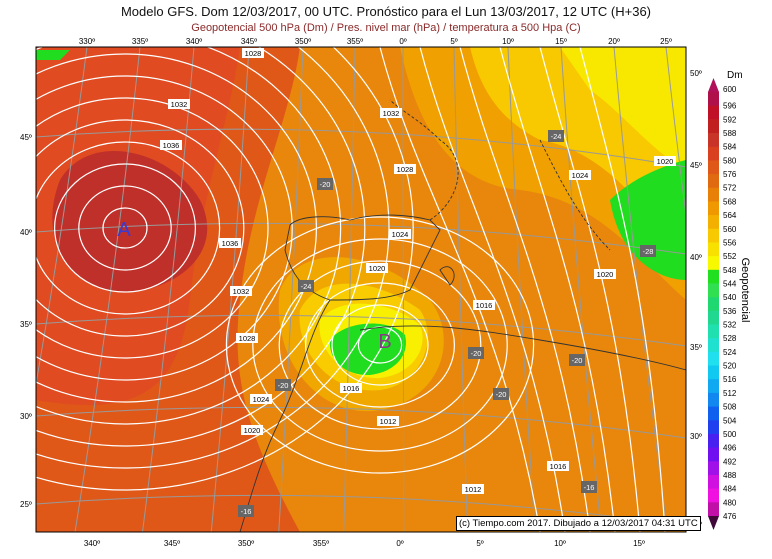  Describe the element at coordinates (730, 89) in the screenshot. I see `colorbar-tick: 600` at that location.